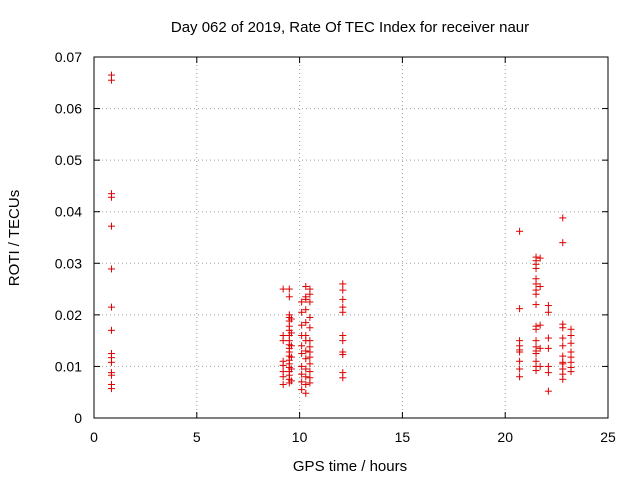 The width and height of the screenshot is (640, 480). What do you see at coordinates (353, 437) in the screenshot?
I see `x-tick-labels: 0 5 10 15 20 25` at bounding box center [353, 437].